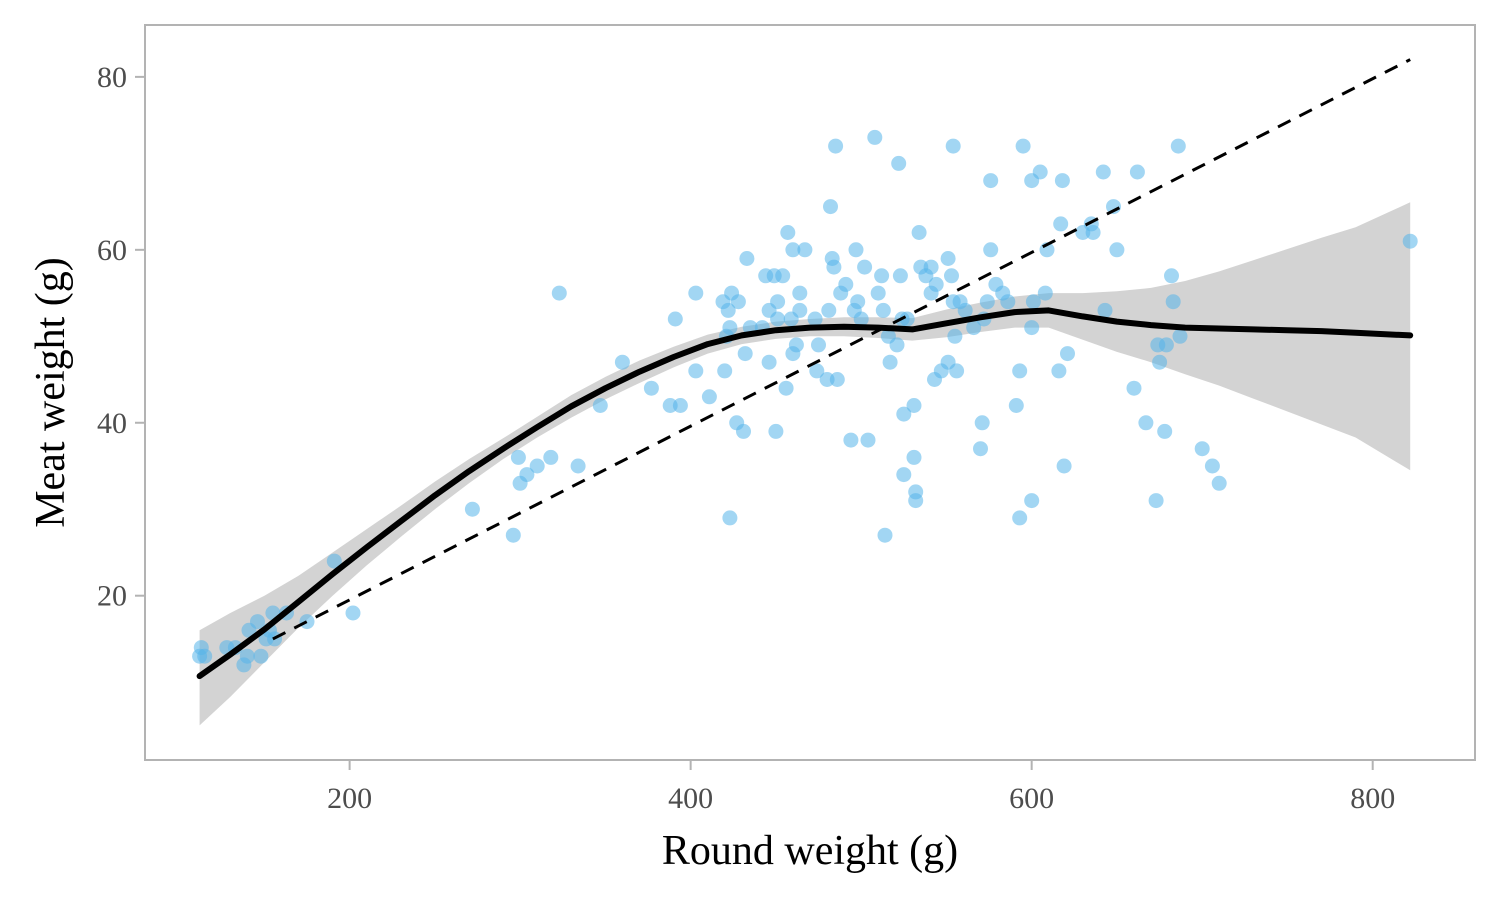 The image size is (1500, 900). Describe the element at coordinates (112, 423) in the screenshot. I see `y-tick-label: 40` at that location.